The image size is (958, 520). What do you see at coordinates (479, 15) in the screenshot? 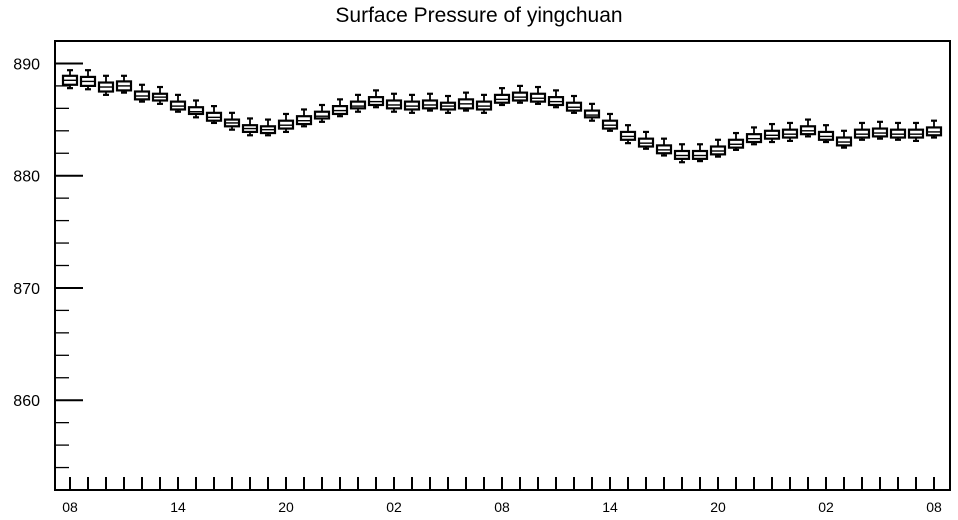
I see `chart-title: Surface Pressure of yingchuan` at bounding box center [479, 15].